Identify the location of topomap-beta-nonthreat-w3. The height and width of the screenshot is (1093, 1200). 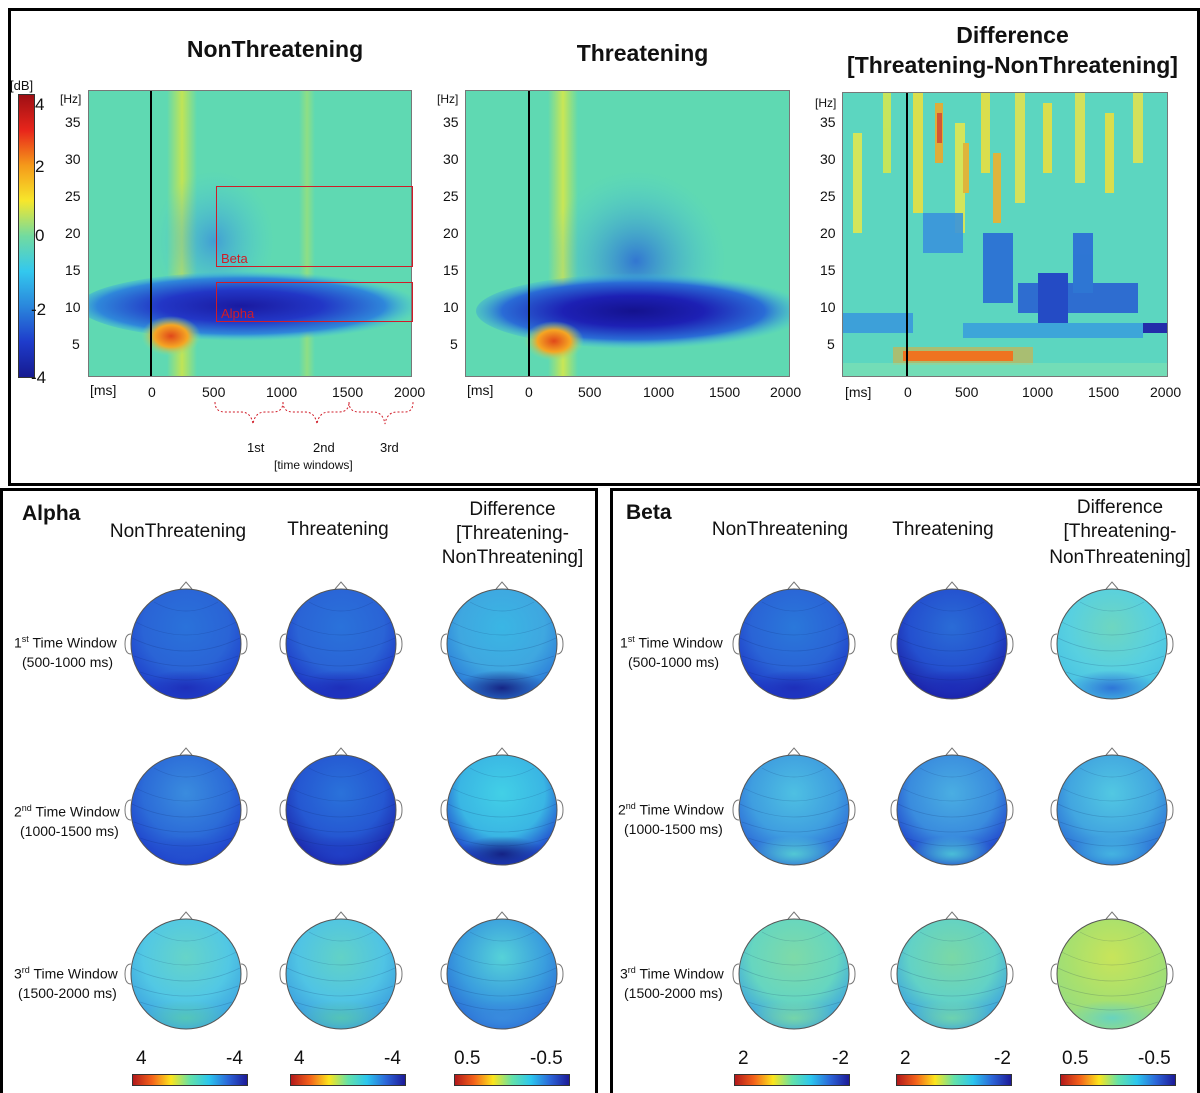
(794, 972).